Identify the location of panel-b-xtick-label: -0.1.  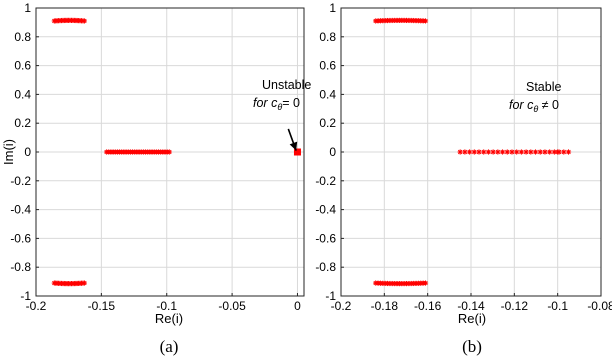
(557, 306).